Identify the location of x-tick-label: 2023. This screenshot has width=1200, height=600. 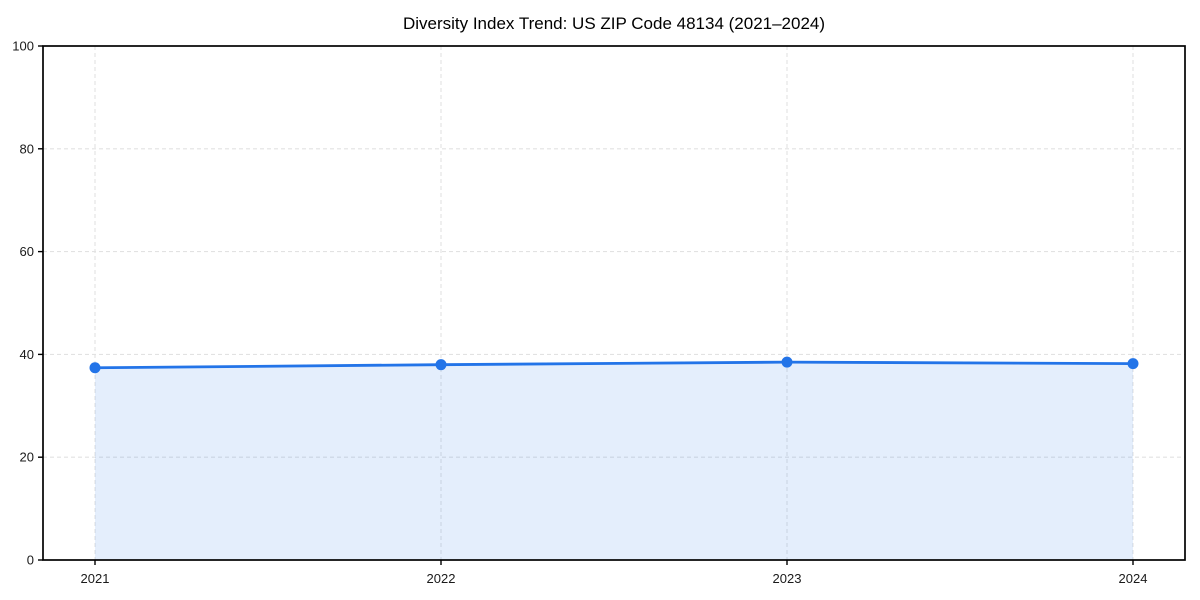
(787, 578).